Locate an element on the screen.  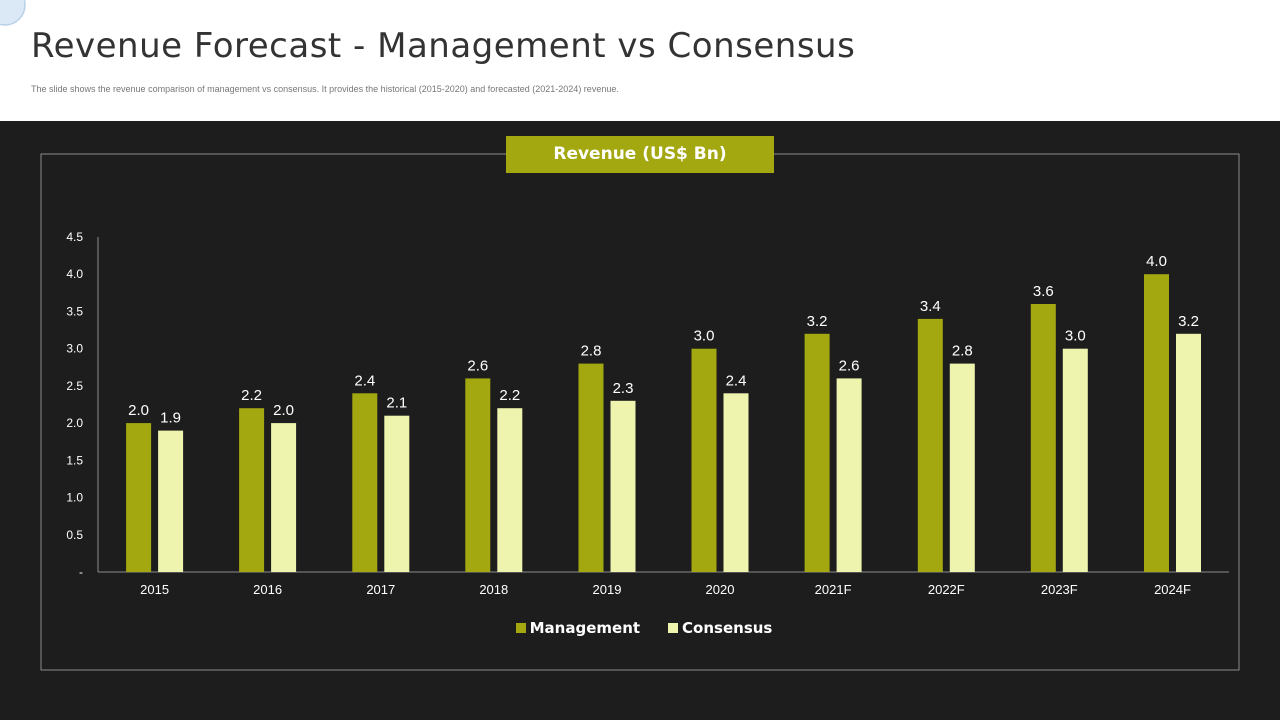
data-label-consensus-2022f: 2.8 is located at coordinates (962, 351).